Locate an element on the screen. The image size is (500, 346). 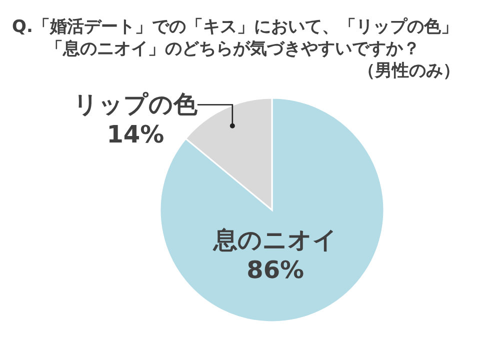
chart-title: Q.「婚活デート」での「キス」において、「リップの色」「息のニオイ」のどちらが気づきやすいですか？ is located at coordinates (235, 38).